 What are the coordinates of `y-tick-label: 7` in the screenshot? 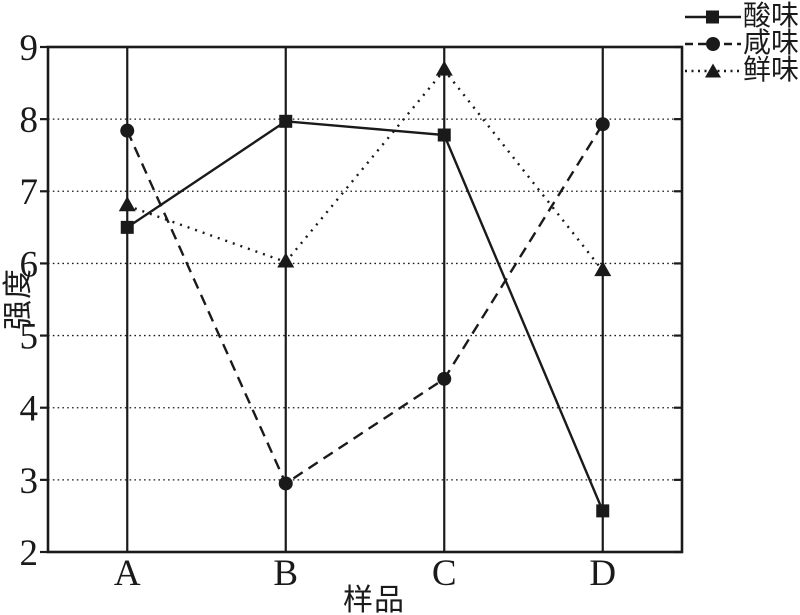 It's located at (29, 192).